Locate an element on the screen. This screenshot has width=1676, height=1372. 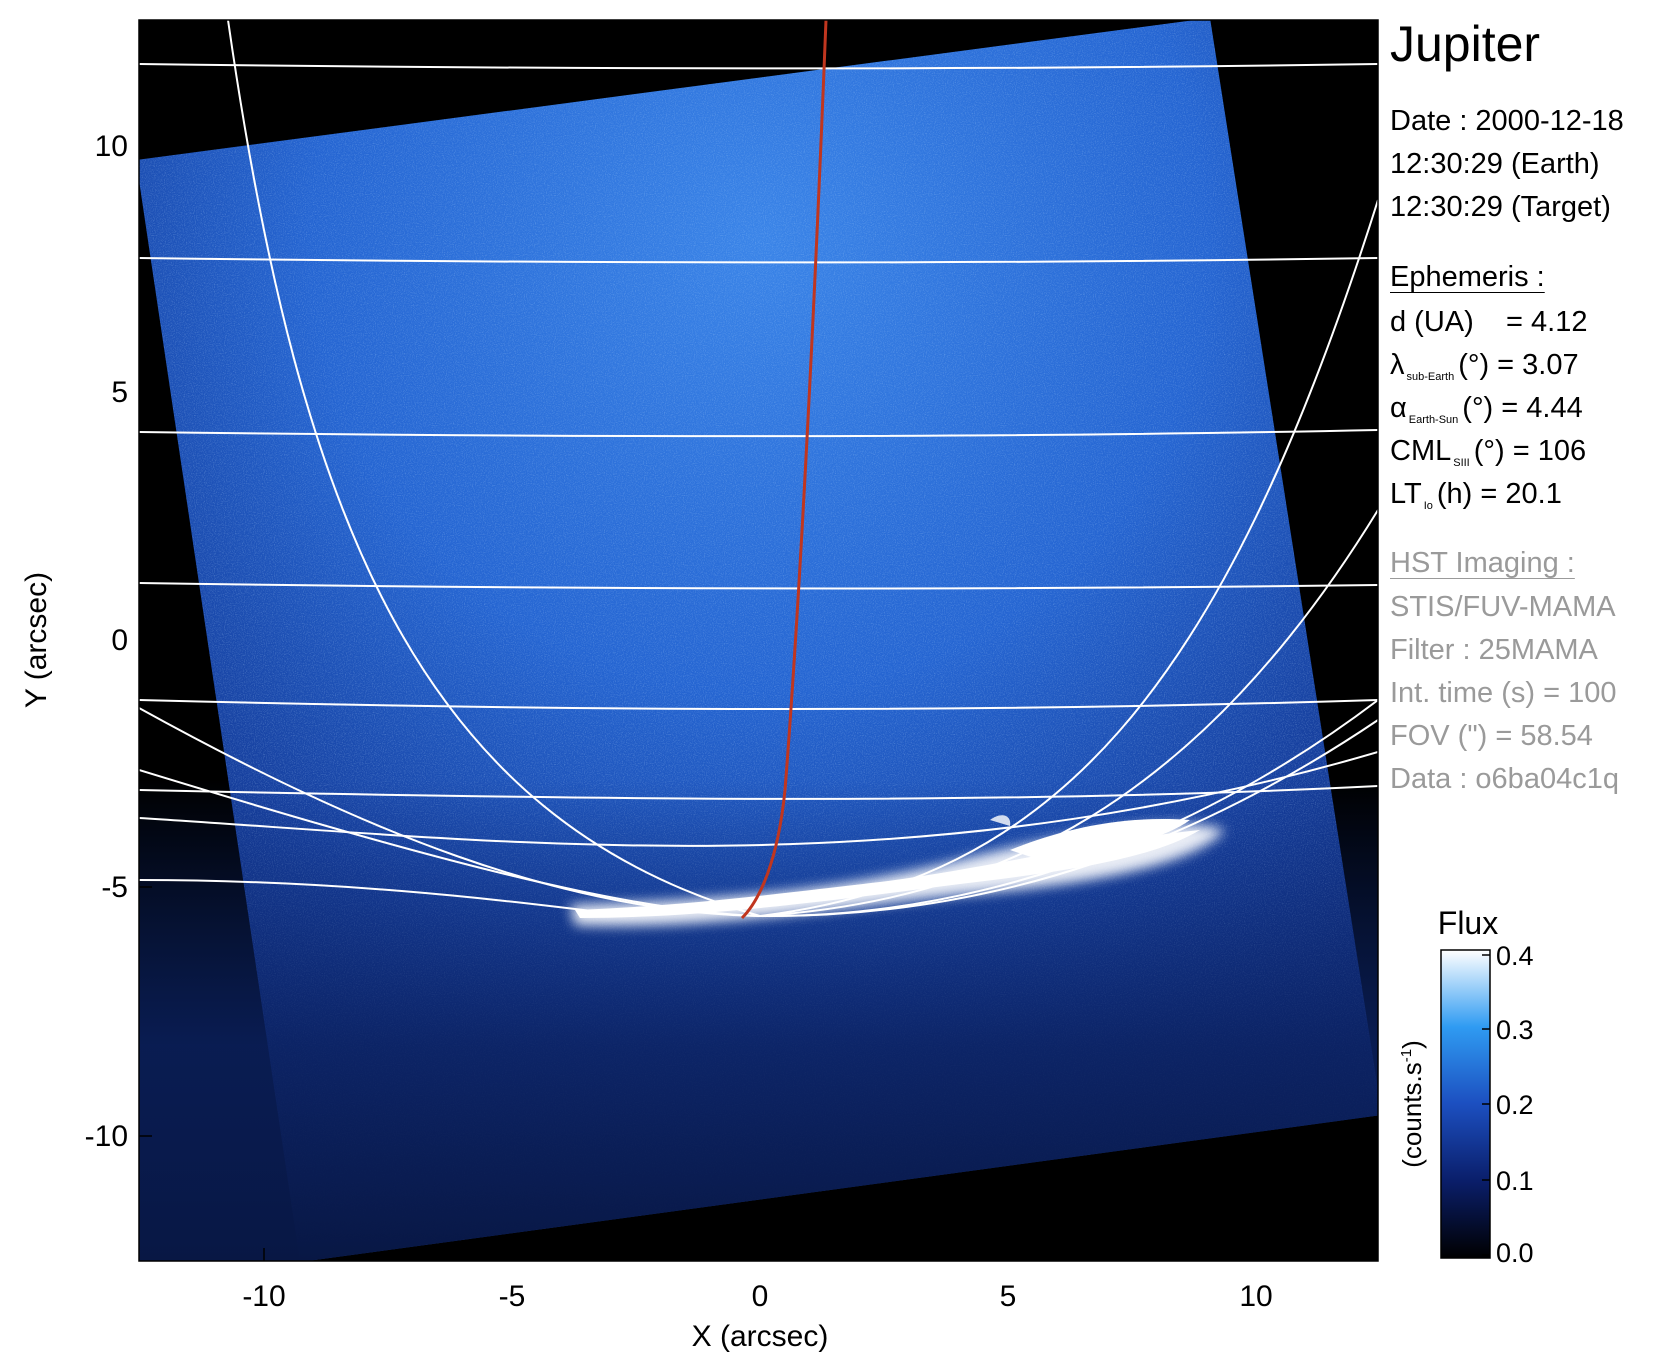
integration-time-line: Int. time (s) = 100 is located at coordinates (1503, 693).